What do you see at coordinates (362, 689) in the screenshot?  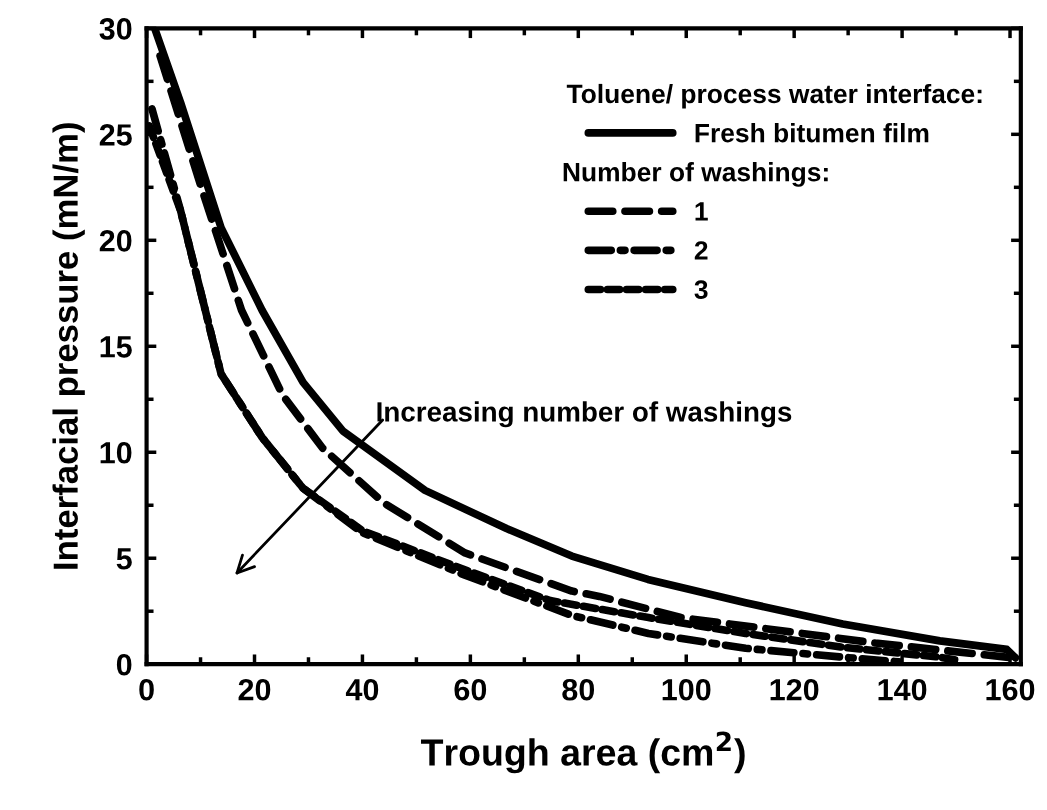 I see `x-tick-label: 40` at bounding box center [362, 689].